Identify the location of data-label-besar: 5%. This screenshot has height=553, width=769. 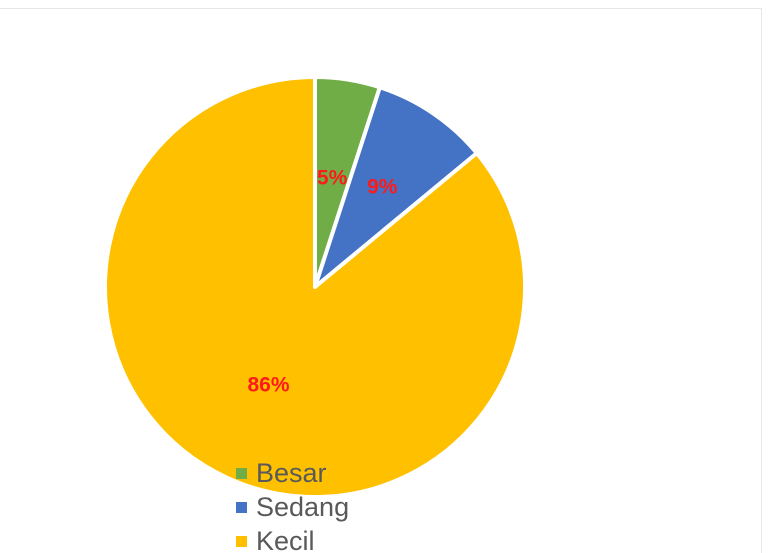
(332, 178).